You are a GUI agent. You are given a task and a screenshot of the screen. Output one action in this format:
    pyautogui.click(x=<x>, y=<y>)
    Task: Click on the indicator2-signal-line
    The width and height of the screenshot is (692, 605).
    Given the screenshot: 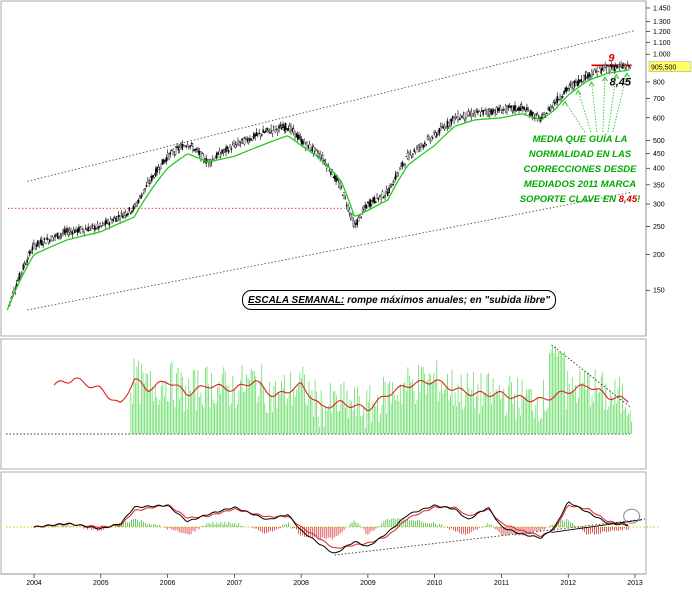 What is the action you would take?
    pyautogui.click(x=331, y=526)
    